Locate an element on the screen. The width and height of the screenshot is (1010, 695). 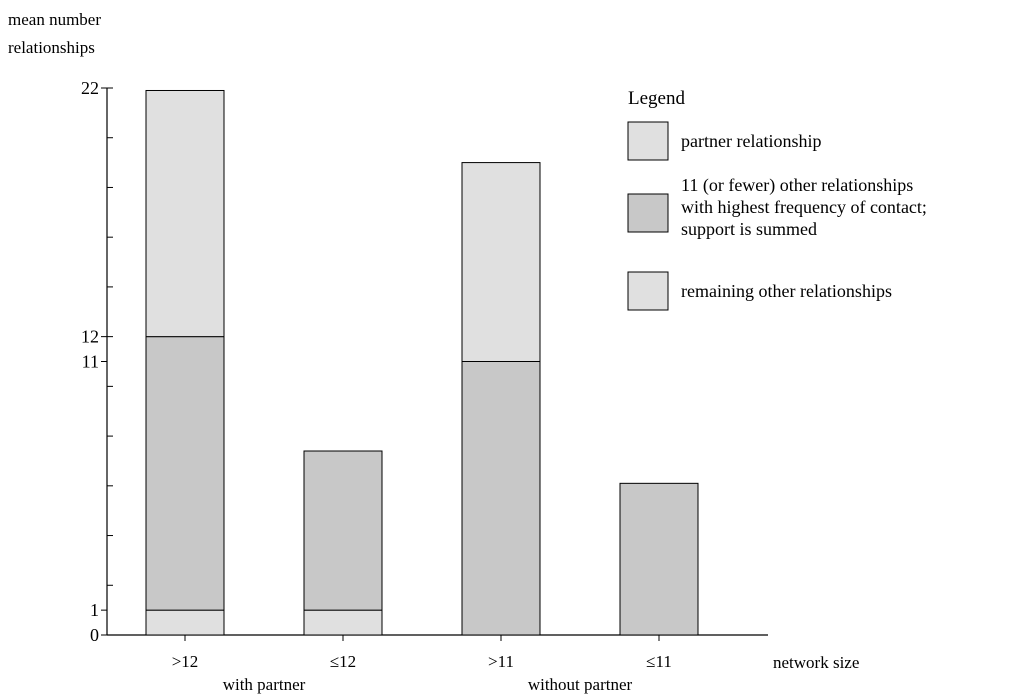
group-label: without partner is located at coordinates (580, 684).